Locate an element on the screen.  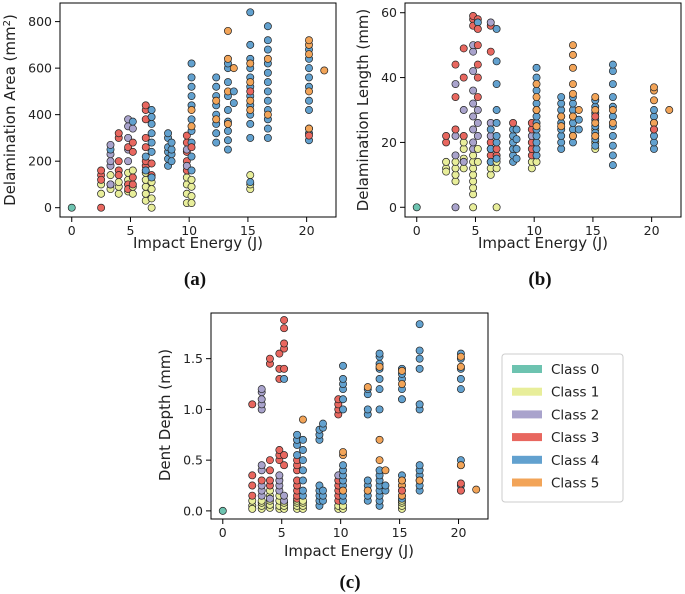
panel-c-axes: 0 5 10 15 20 0.0 0.5 1.0 1.5 is located at coordinates (324, 445).